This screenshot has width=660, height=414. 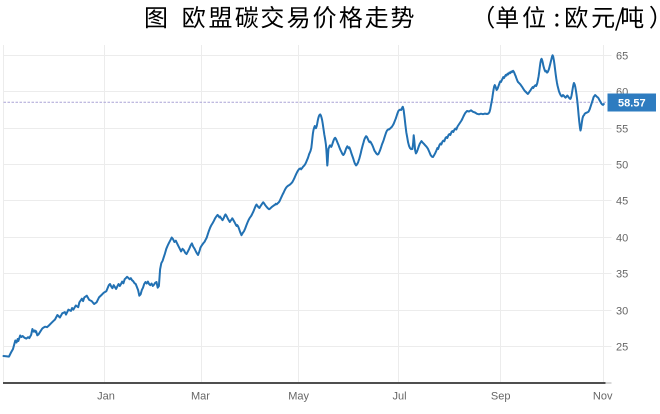 What do you see at coordinates (622, 201) in the screenshot?
I see `svg-text: 45` at bounding box center [622, 201].